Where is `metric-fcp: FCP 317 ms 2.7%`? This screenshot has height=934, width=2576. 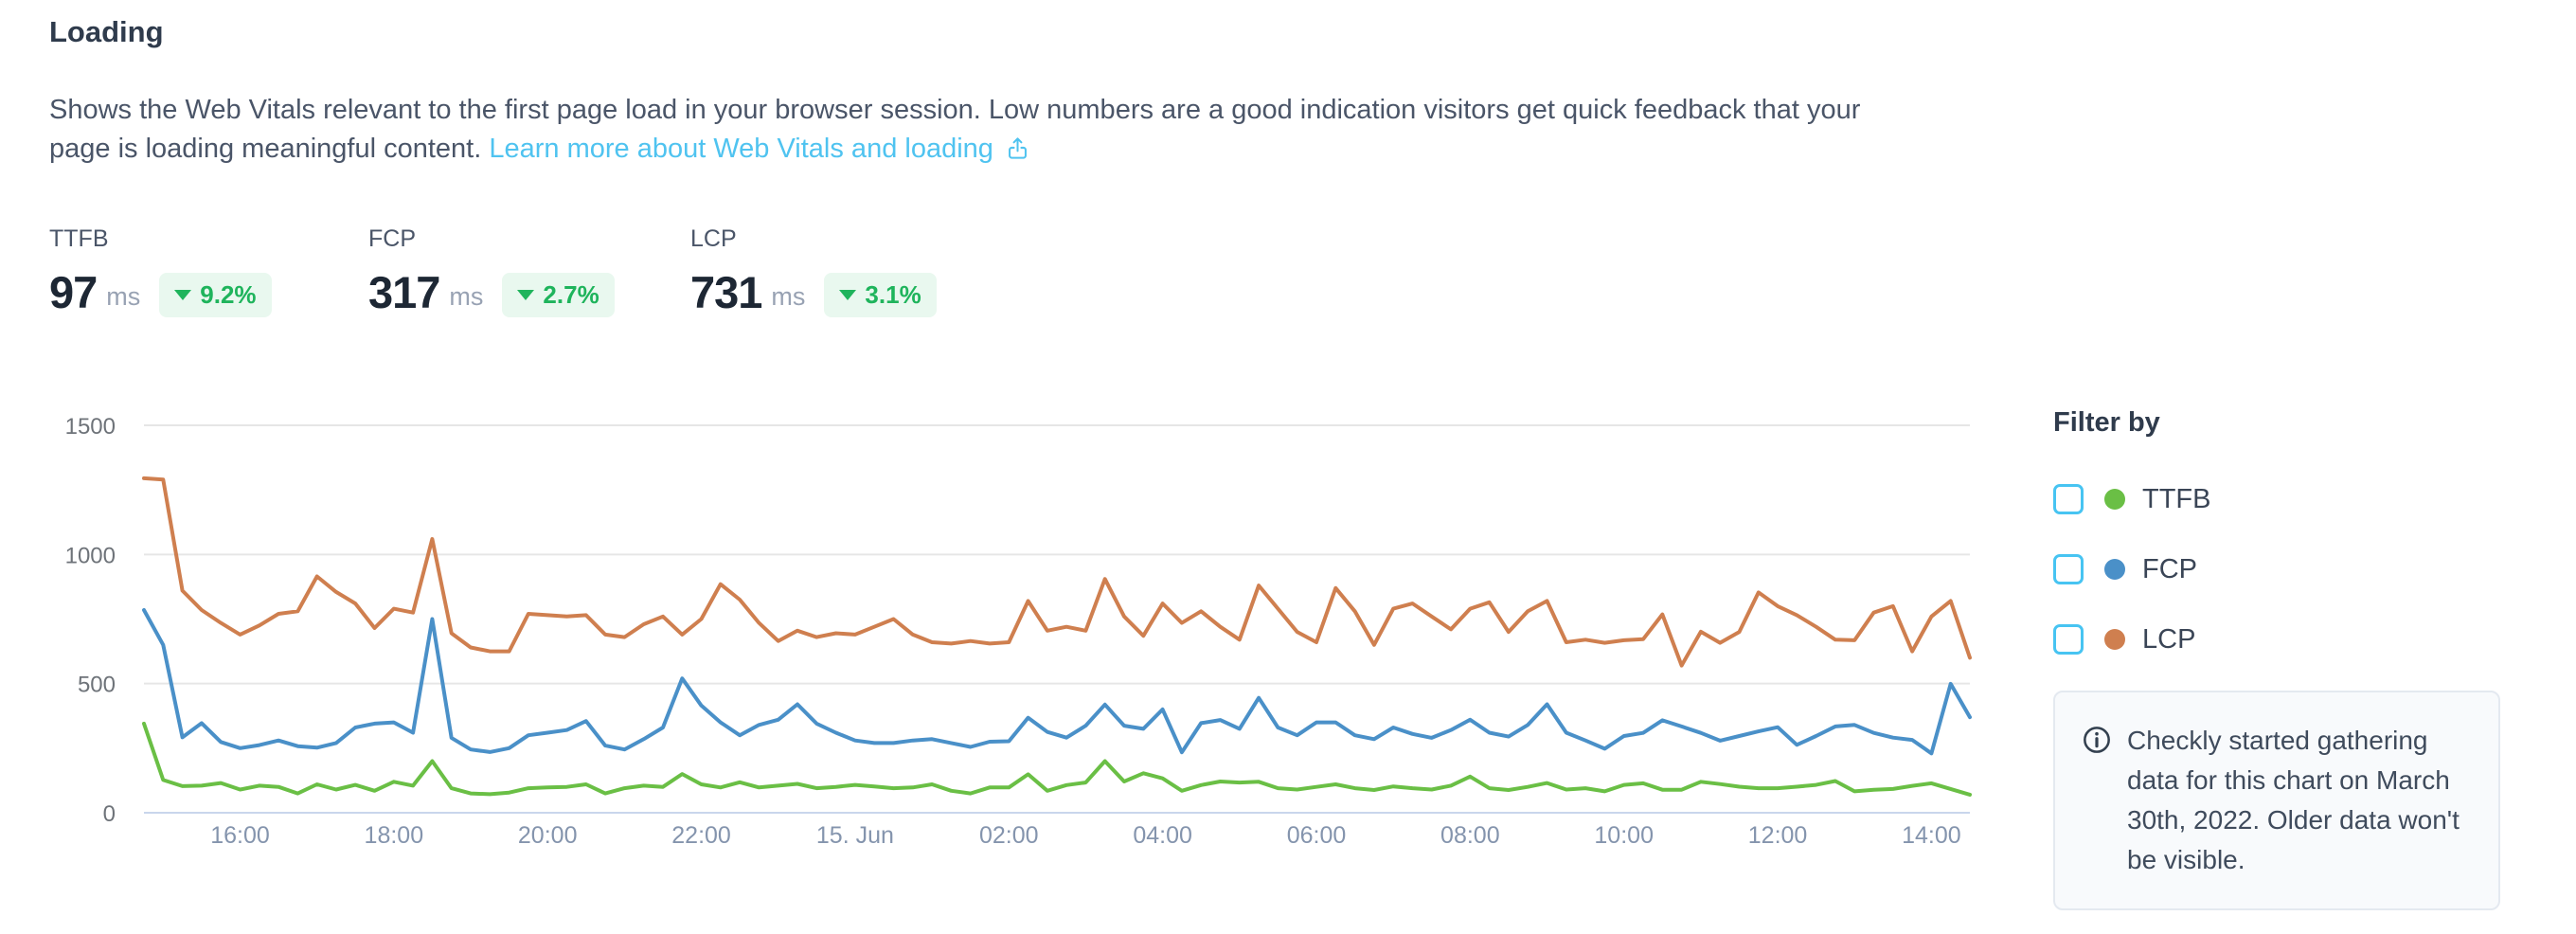 metric-fcp: FCP 317 ms 2.7% is located at coordinates (529, 271).